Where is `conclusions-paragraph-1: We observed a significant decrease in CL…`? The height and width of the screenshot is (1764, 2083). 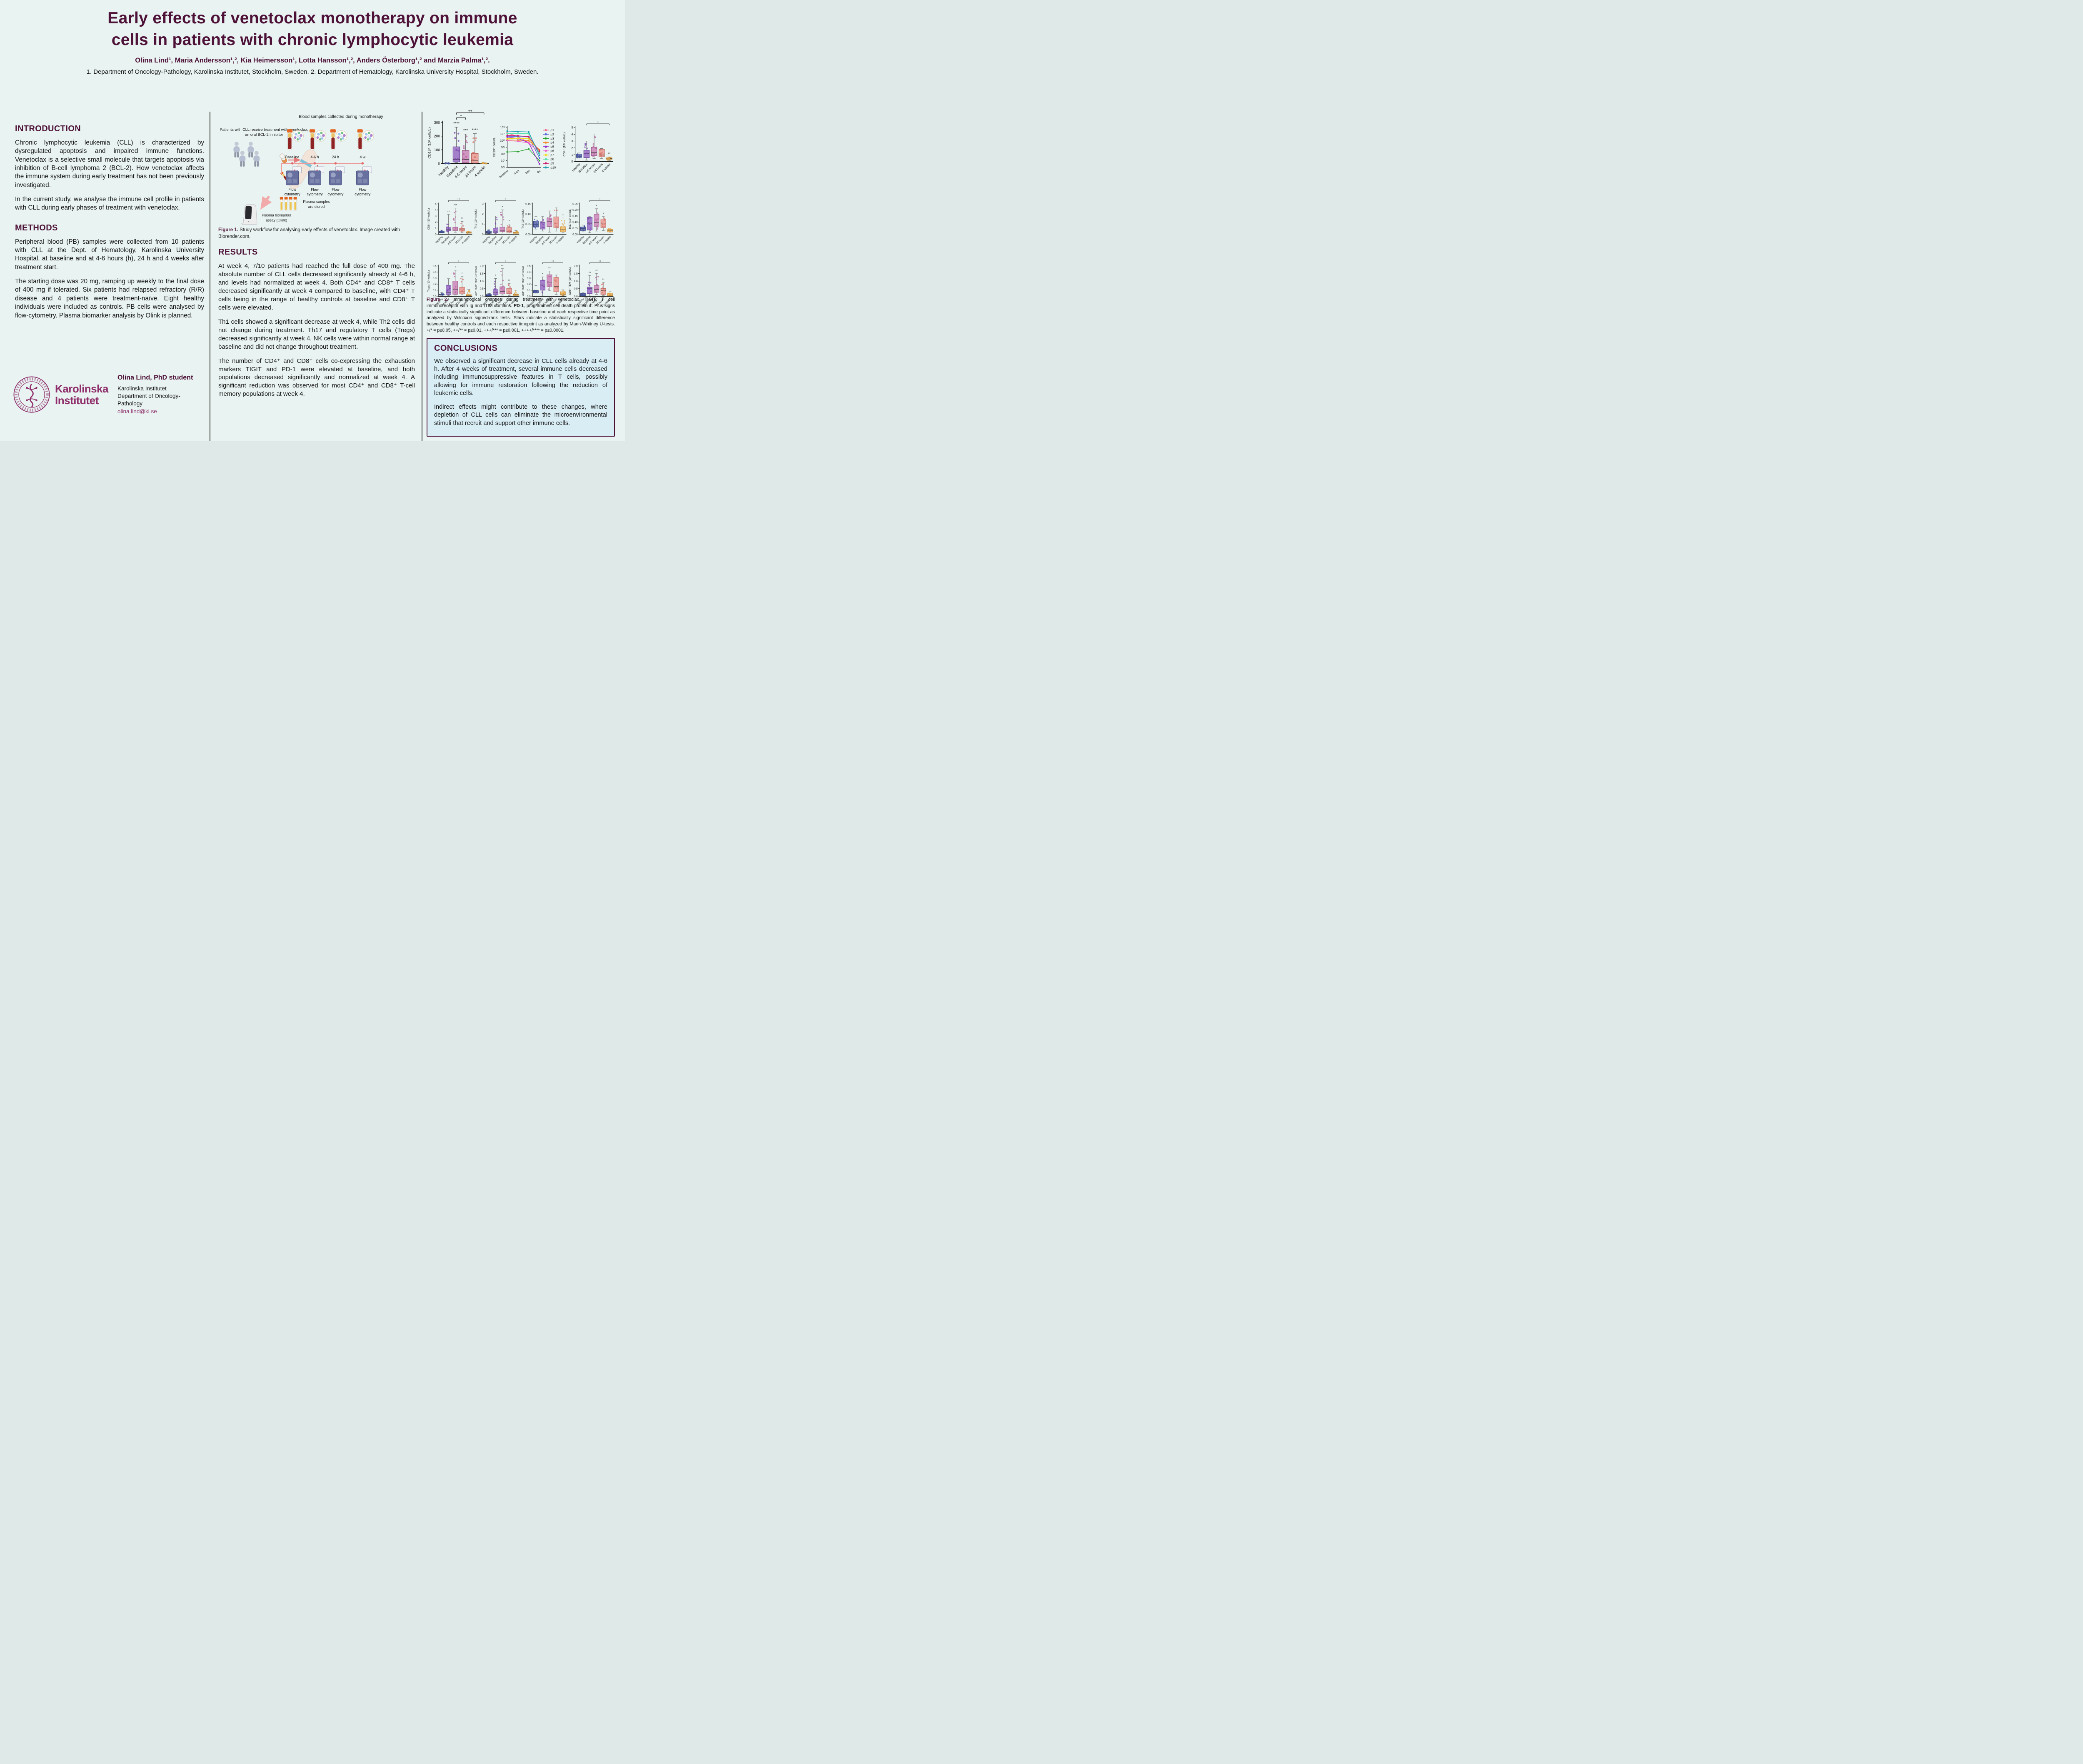 conclusions-paragraph-1: We observed a significant decrease in CL… is located at coordinates (521, 377).